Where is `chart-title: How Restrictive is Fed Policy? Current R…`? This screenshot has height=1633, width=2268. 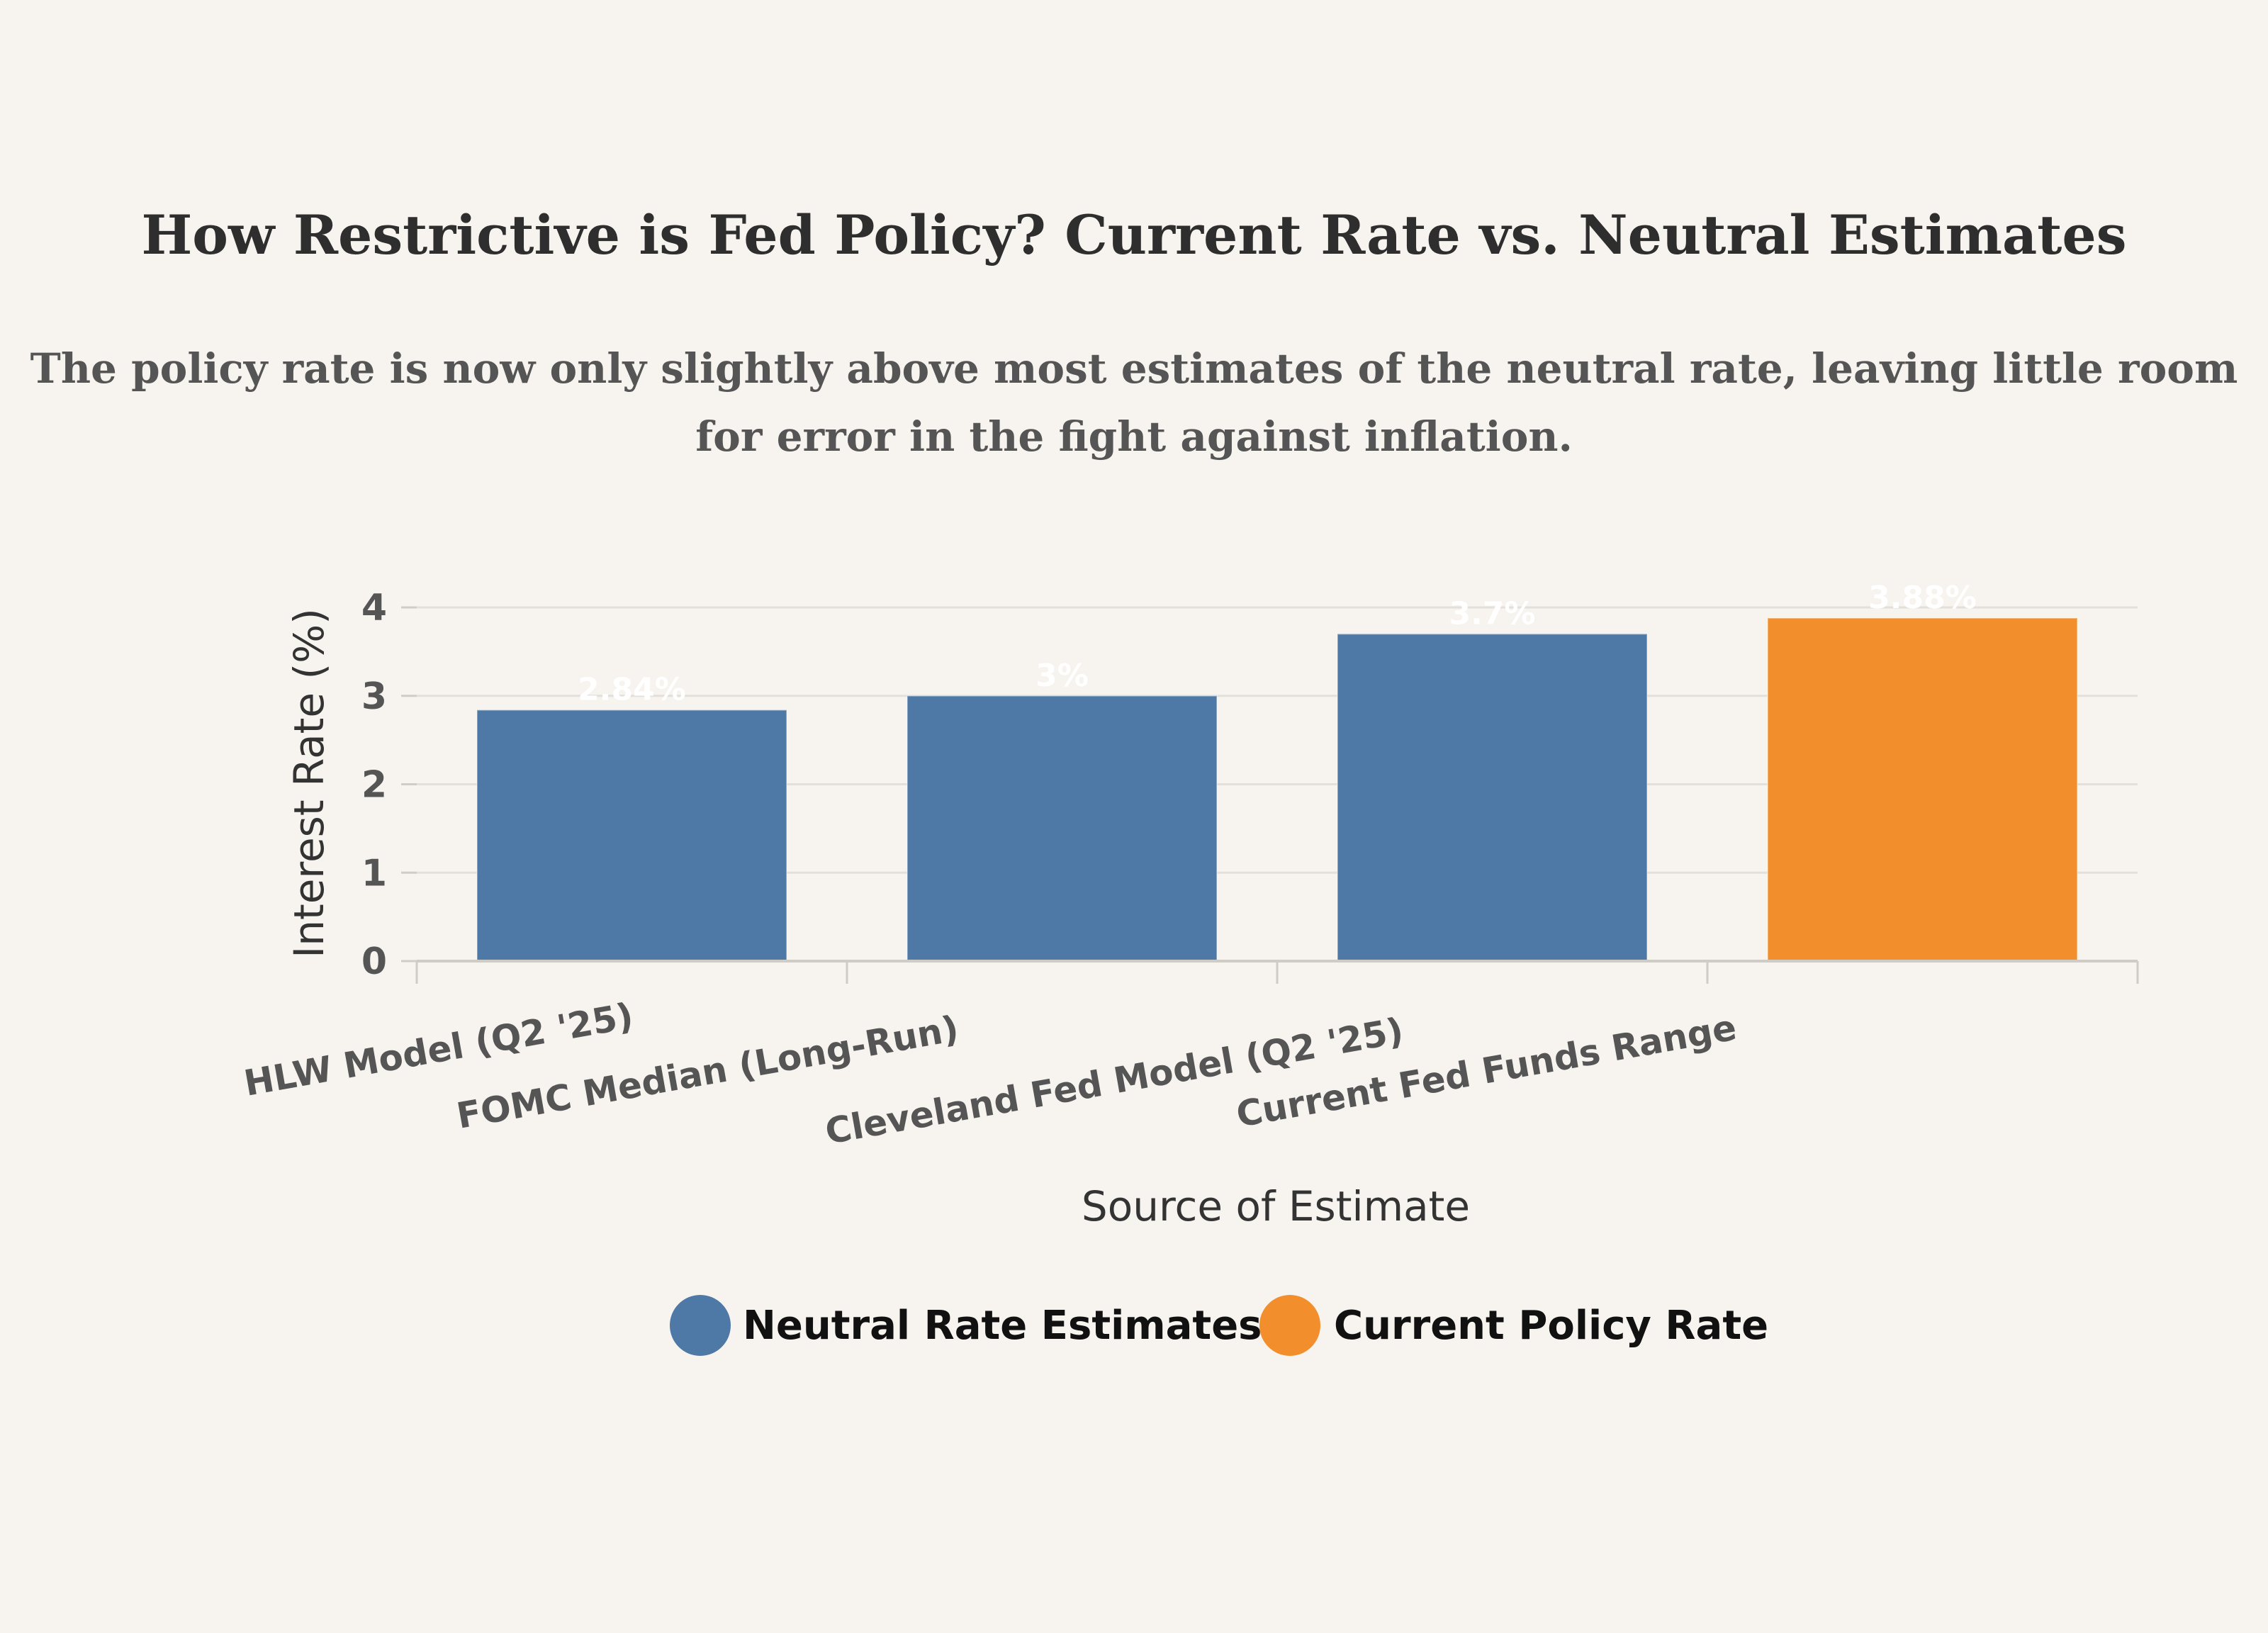
chart-title: How Restrictive is Fed Policy? Current R… is located at coordinates (1133, 234).